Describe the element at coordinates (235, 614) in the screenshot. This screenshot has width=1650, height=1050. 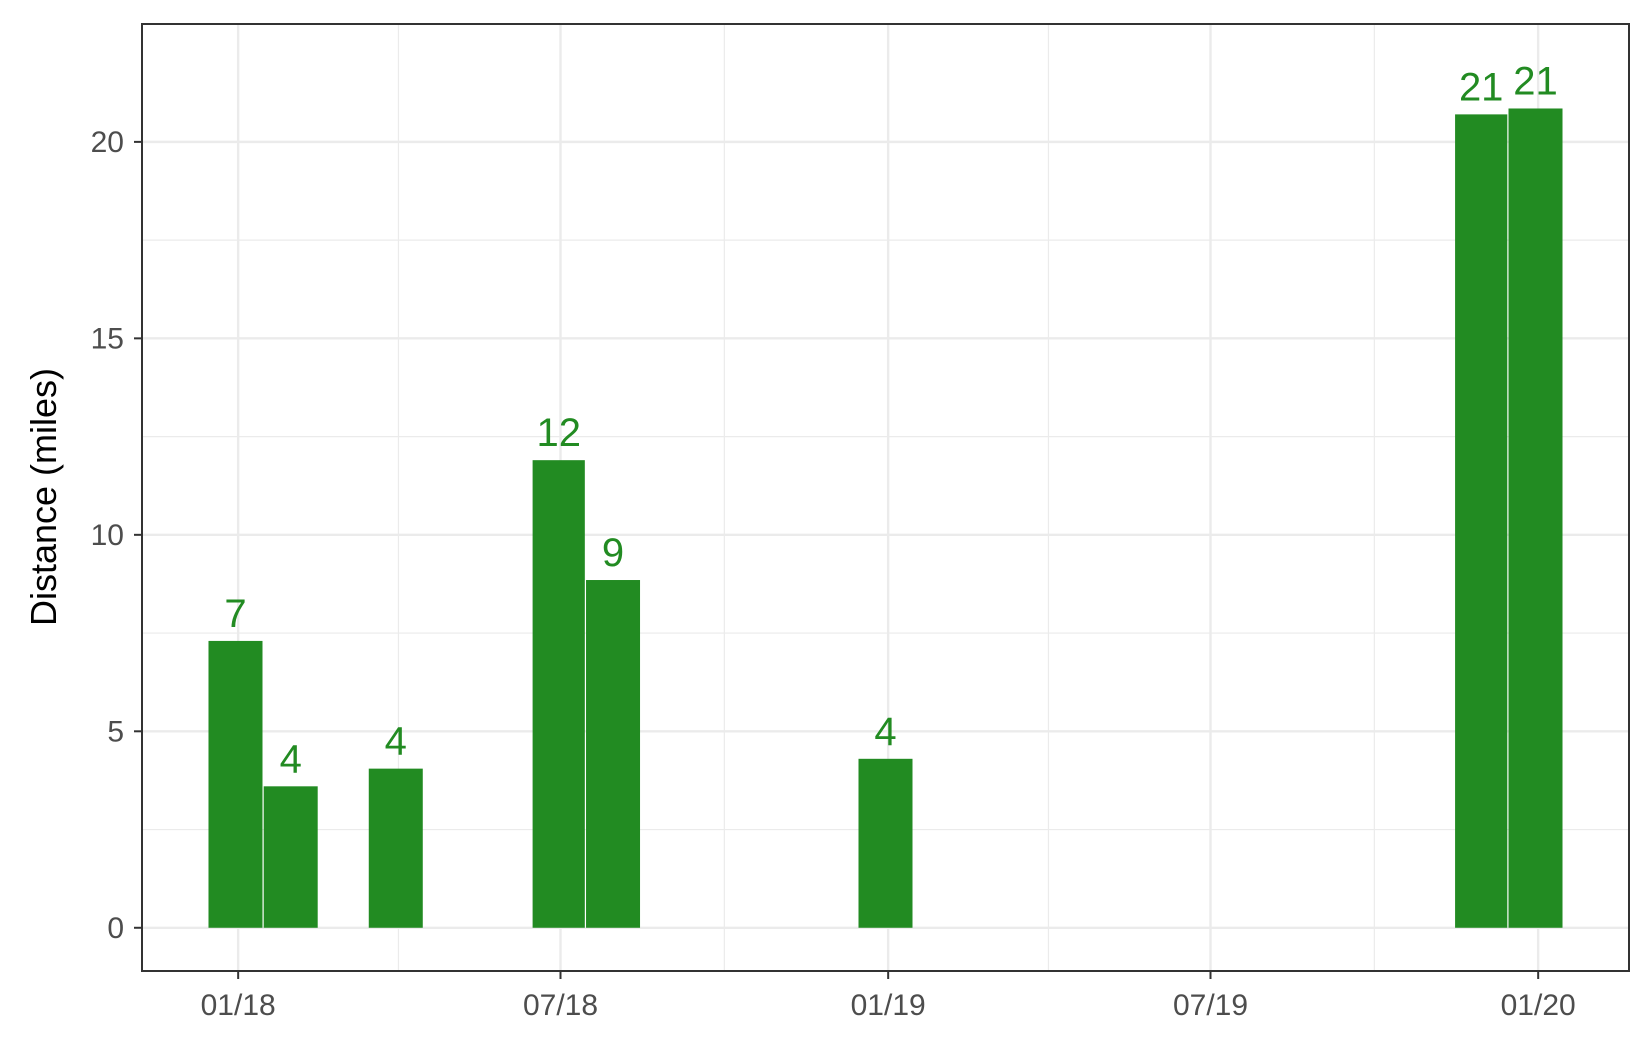
I see `bar-value-label: 7` at that location.